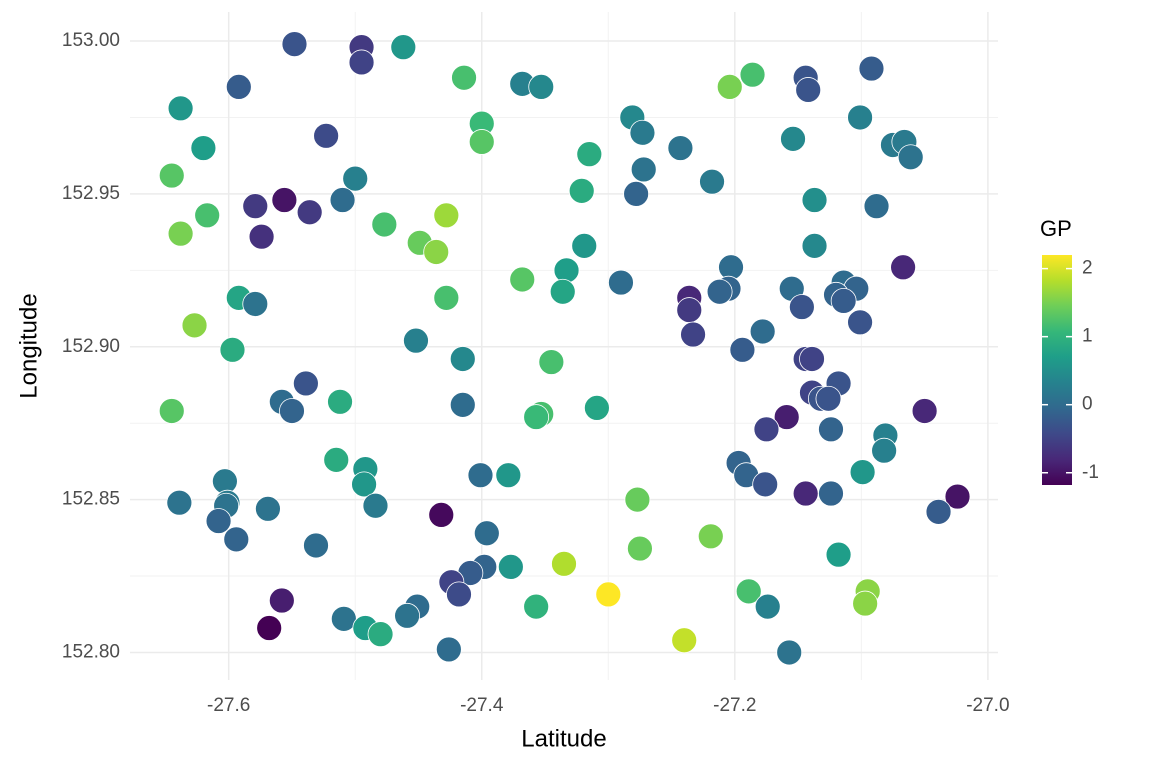 The height and width of the screenshot is (768, 1152). I want to click on x-tick-label: -27.4, so click(482, 705).